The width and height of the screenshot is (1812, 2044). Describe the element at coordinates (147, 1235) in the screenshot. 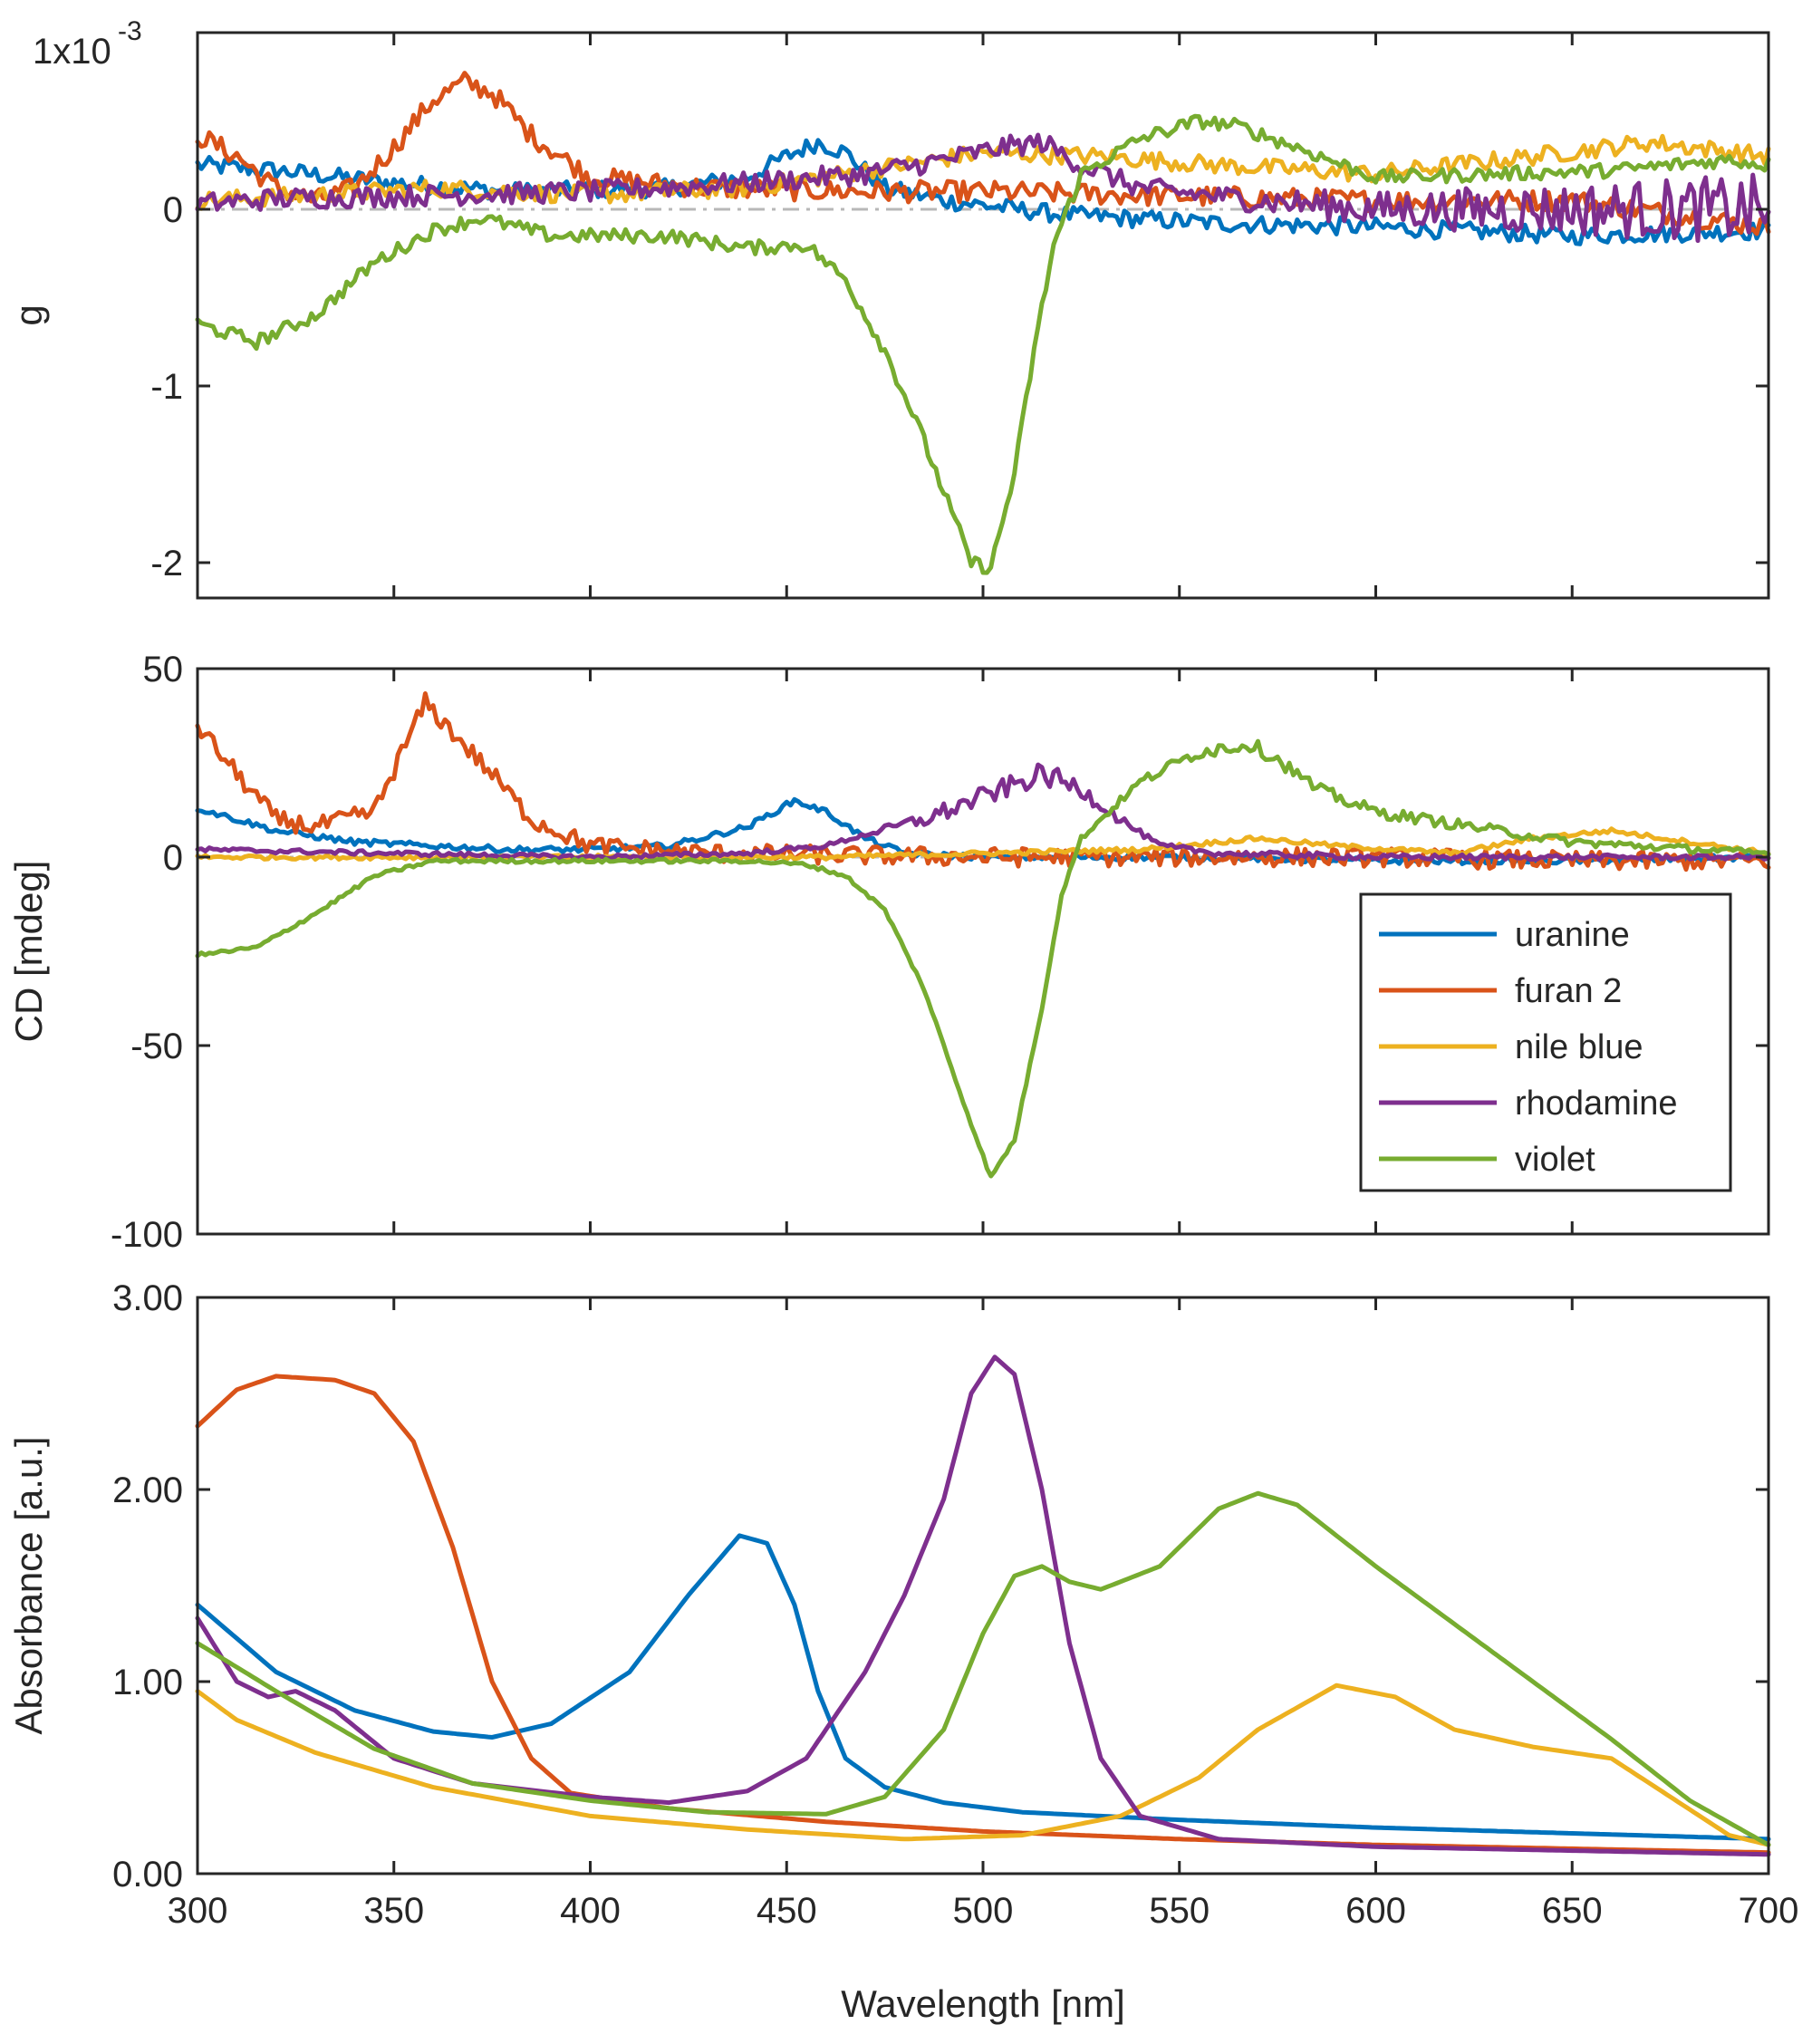

I see `y-tick-label: -100` at that location.